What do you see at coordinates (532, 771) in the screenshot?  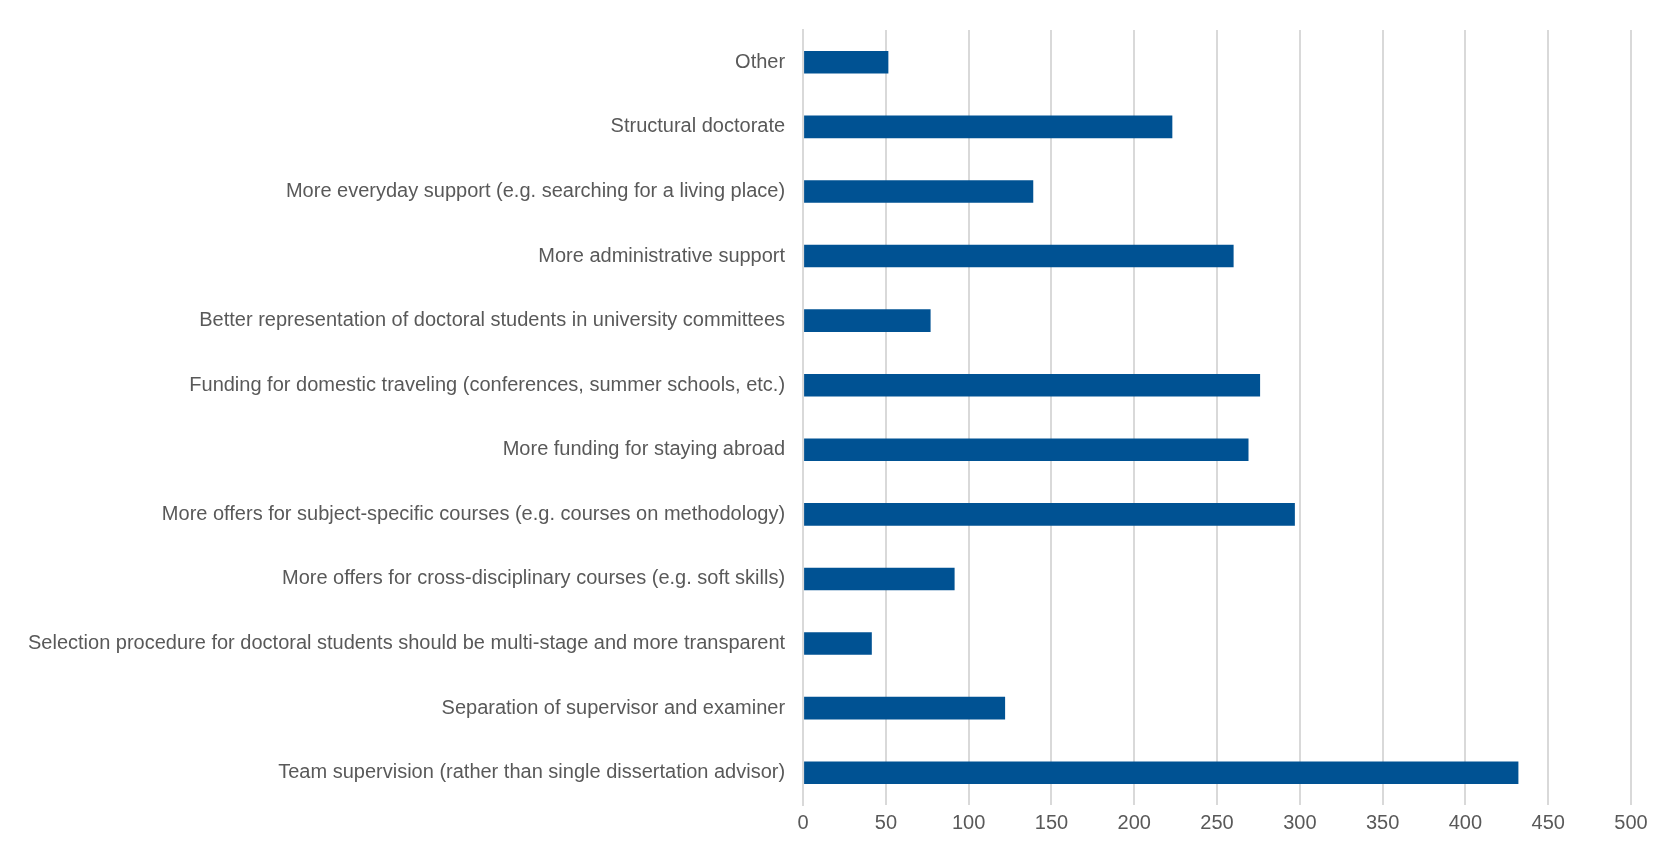 I see `y-tick-label: Team supervision (rather than single dissertation advisor)` at bounding box center [532, 771].